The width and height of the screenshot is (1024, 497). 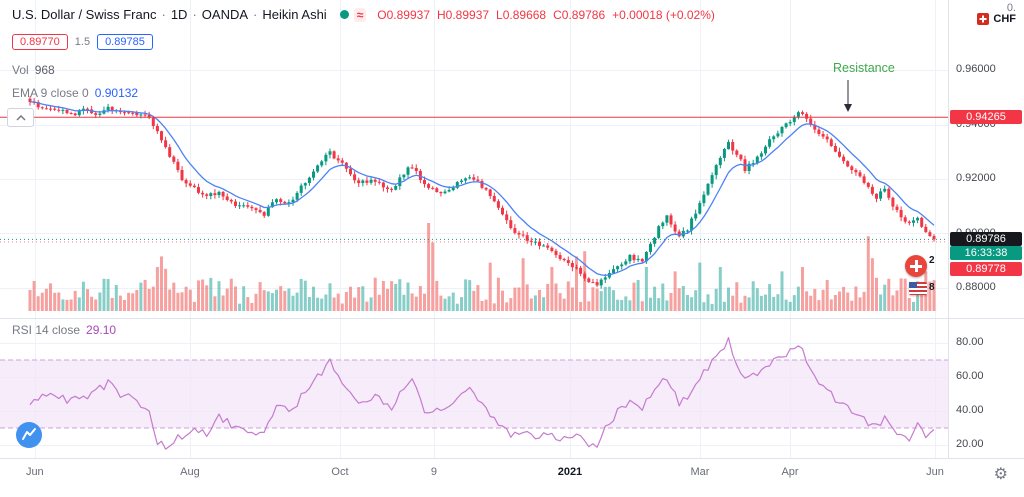 I want to click on rsi-value: 29.10, so click(x=101, y=330).